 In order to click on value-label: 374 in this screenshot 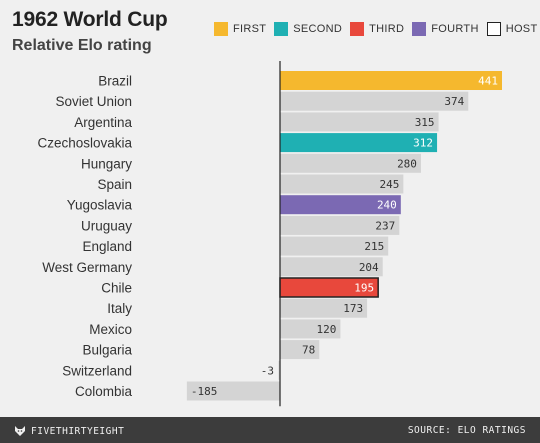, I will do `click(454, 101)`.